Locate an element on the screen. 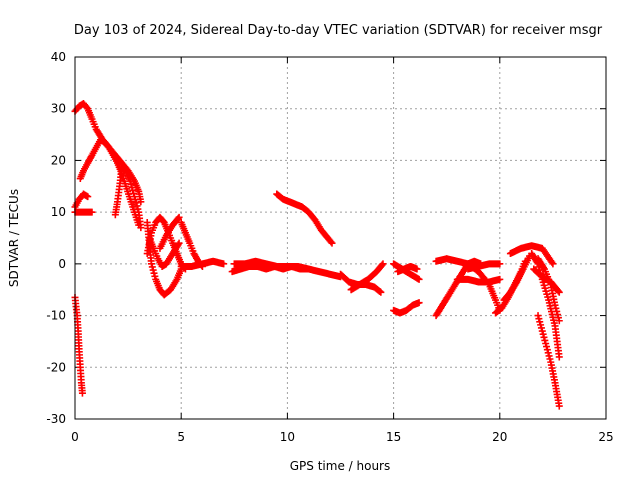 The height and width of the screenshot is (480, 640). series-arc-q is located at coordinates (367, 277).